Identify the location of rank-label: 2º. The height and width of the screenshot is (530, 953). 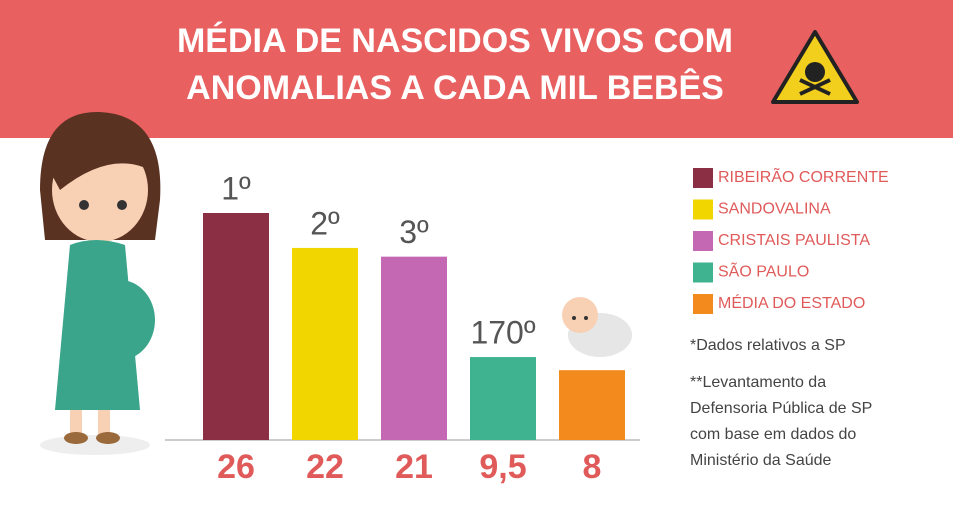
(325, 223).